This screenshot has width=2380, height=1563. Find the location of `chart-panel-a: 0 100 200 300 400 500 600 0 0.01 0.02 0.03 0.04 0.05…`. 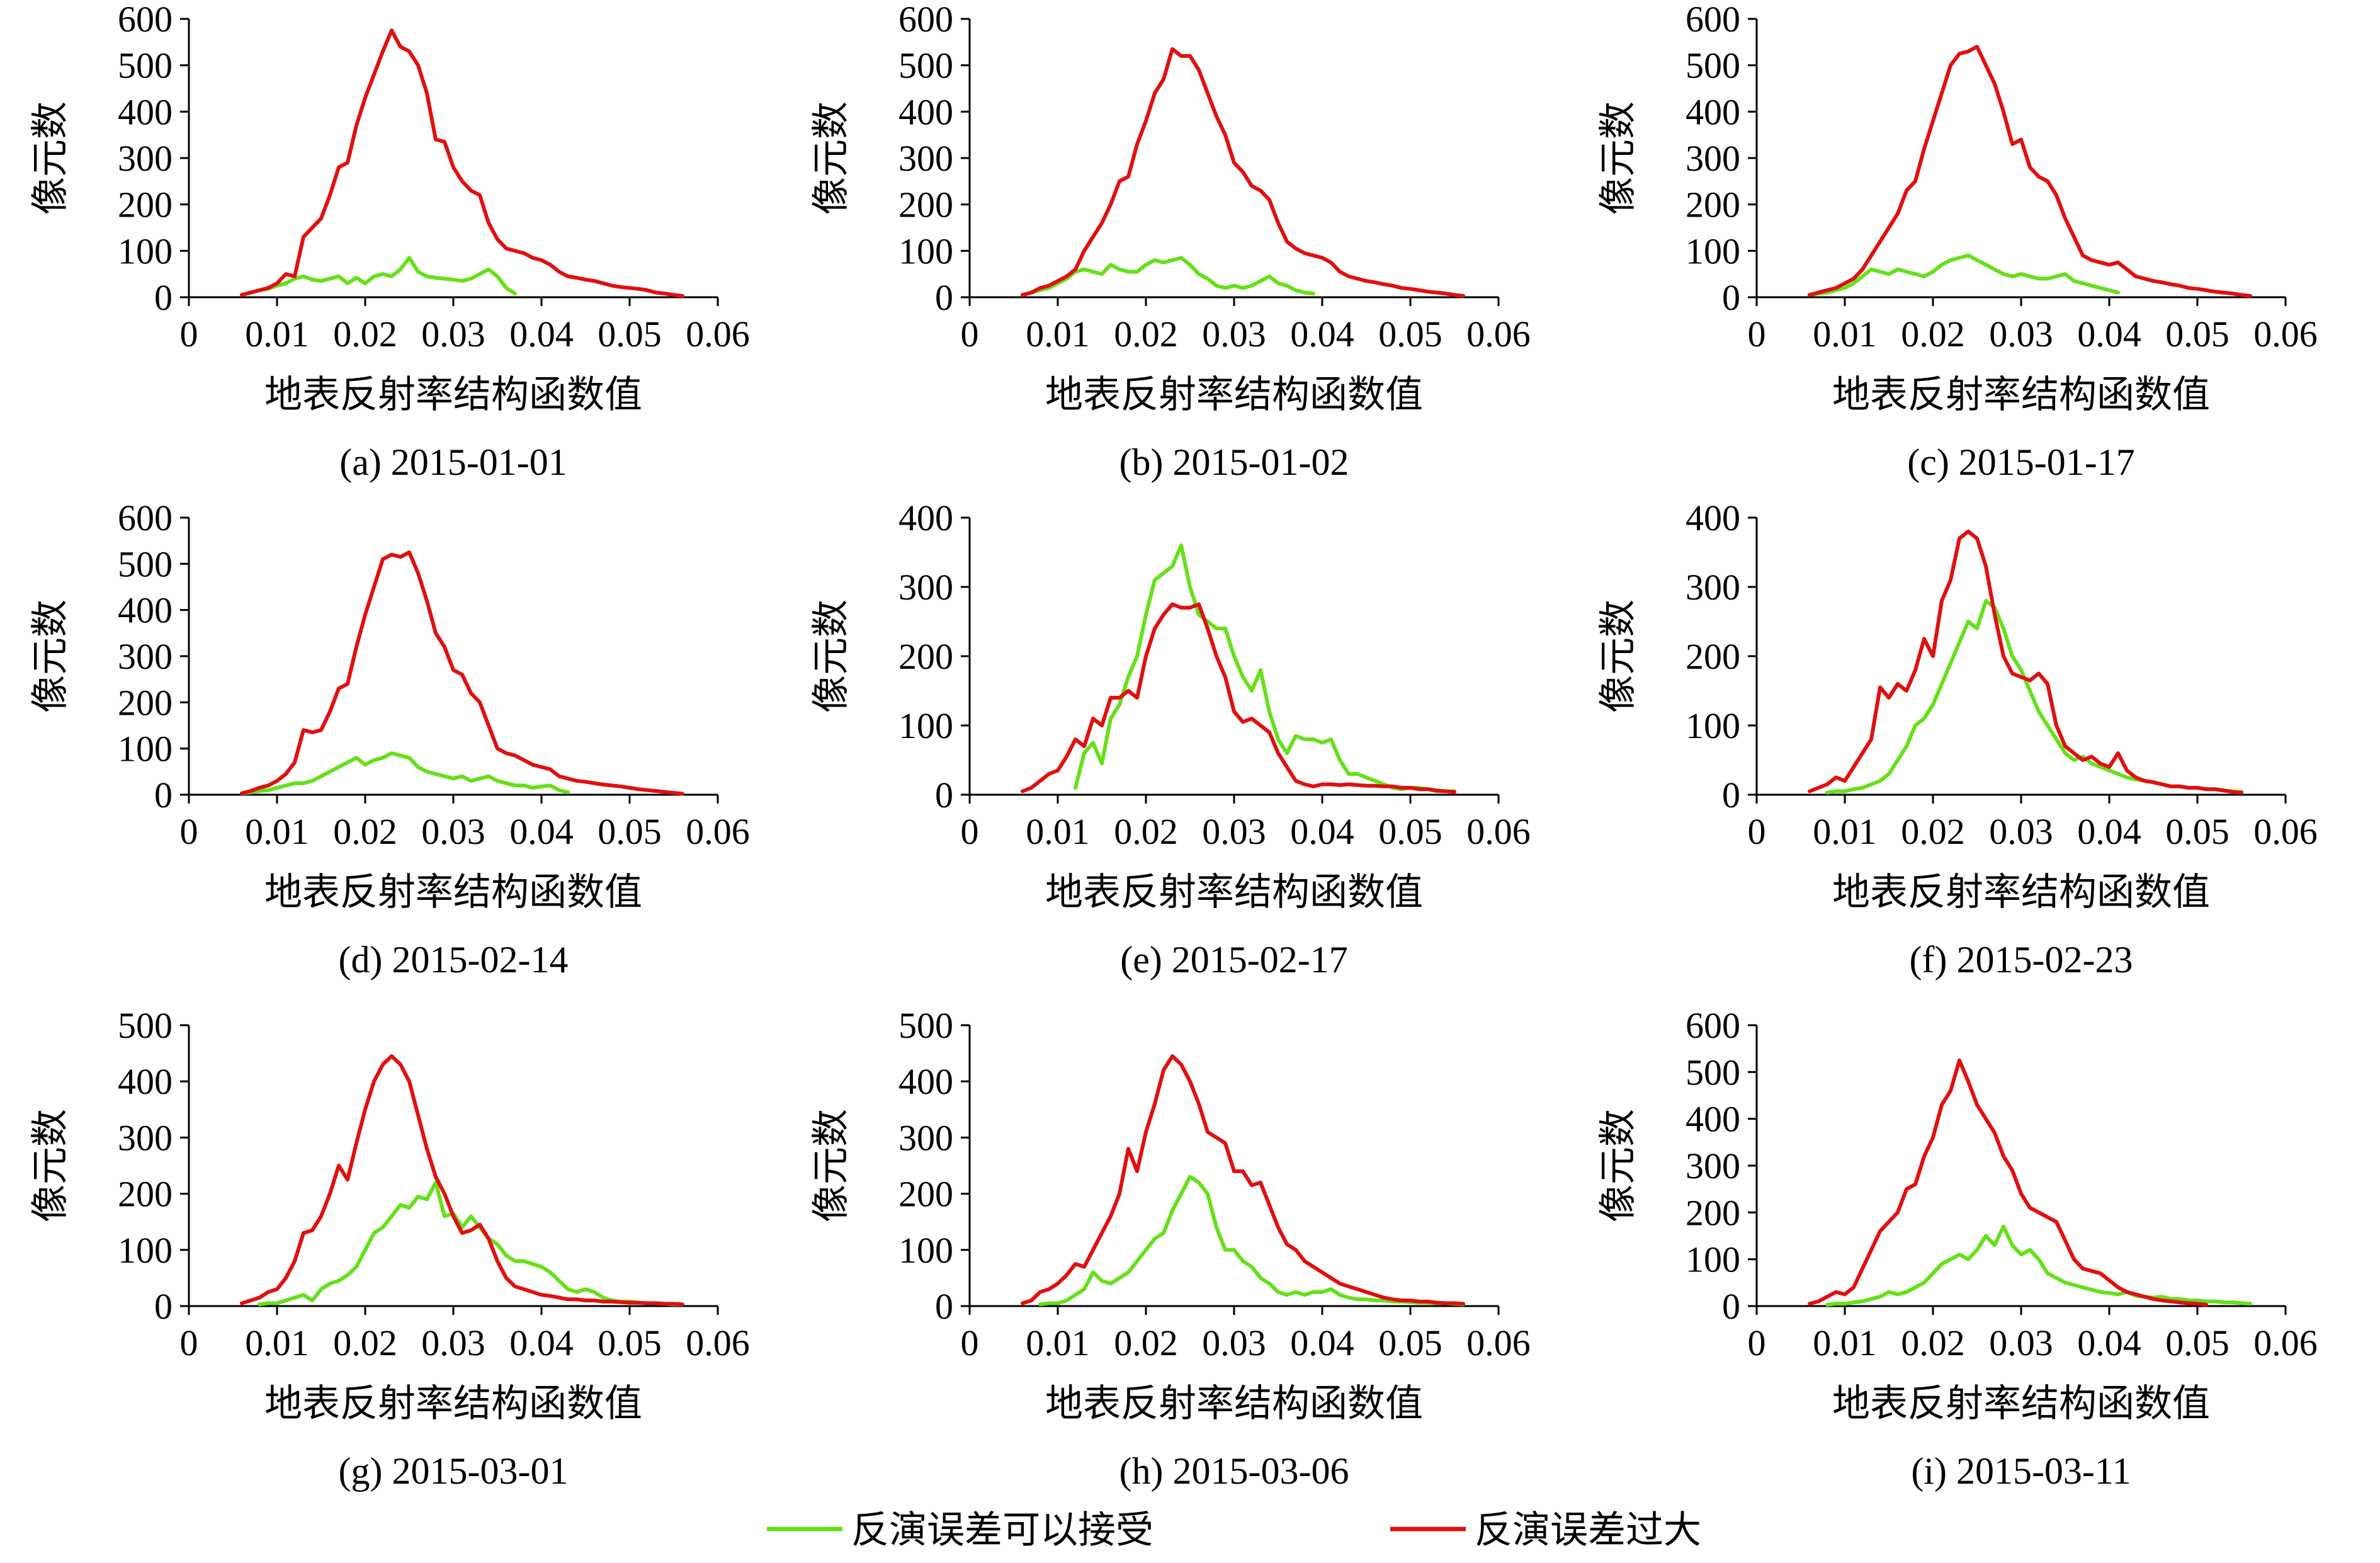

chart-panel-a: 0 100 200 300 400 500 600 0 0.01 0.02 0.03 0.04 0.05… is located at coordinates (389, 241).